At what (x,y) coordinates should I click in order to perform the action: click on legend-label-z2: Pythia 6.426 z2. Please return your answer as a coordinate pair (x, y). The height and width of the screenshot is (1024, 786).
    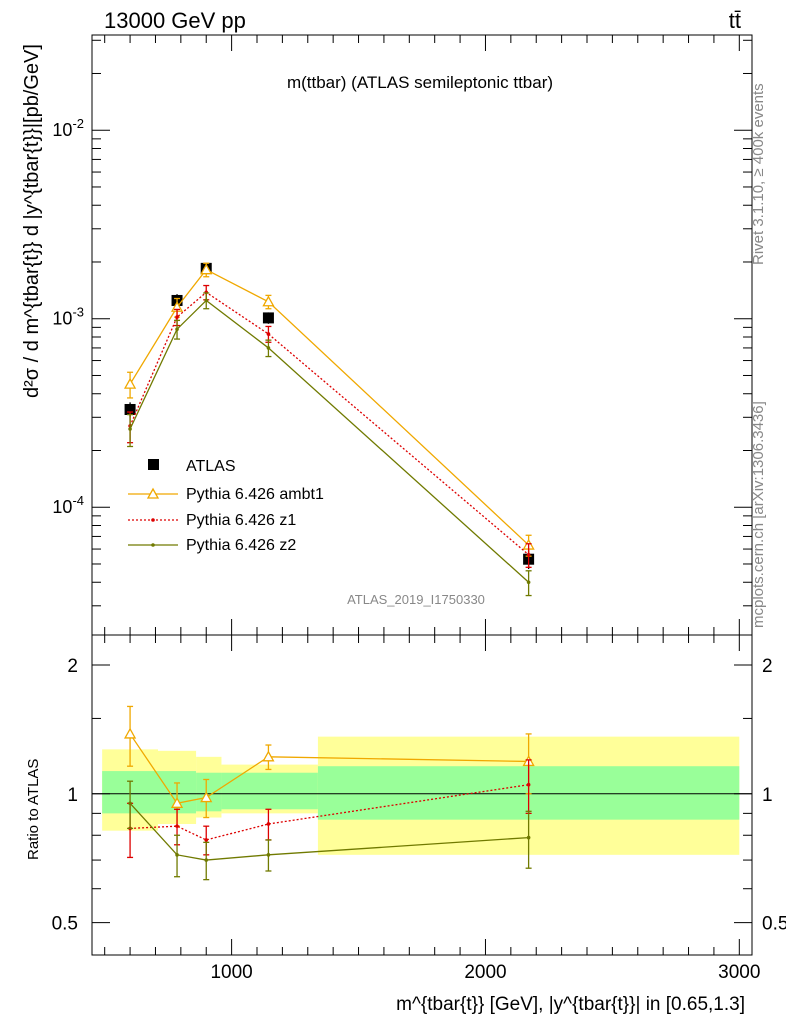
    Looking at the image, I should click on (241, 545).